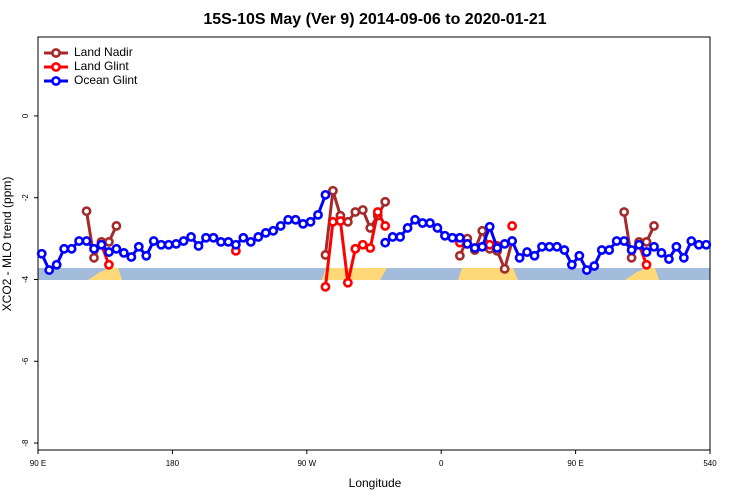 The height and width of the screenshot is (500, 750). What do you see at coordinates (173, 463) in the screenshot?
I see `x-tick-label: 180` at bounding box center [173, 463].